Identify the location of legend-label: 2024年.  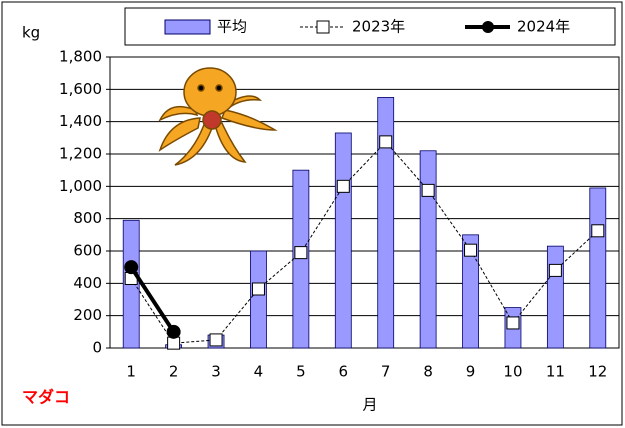
(543, 27).